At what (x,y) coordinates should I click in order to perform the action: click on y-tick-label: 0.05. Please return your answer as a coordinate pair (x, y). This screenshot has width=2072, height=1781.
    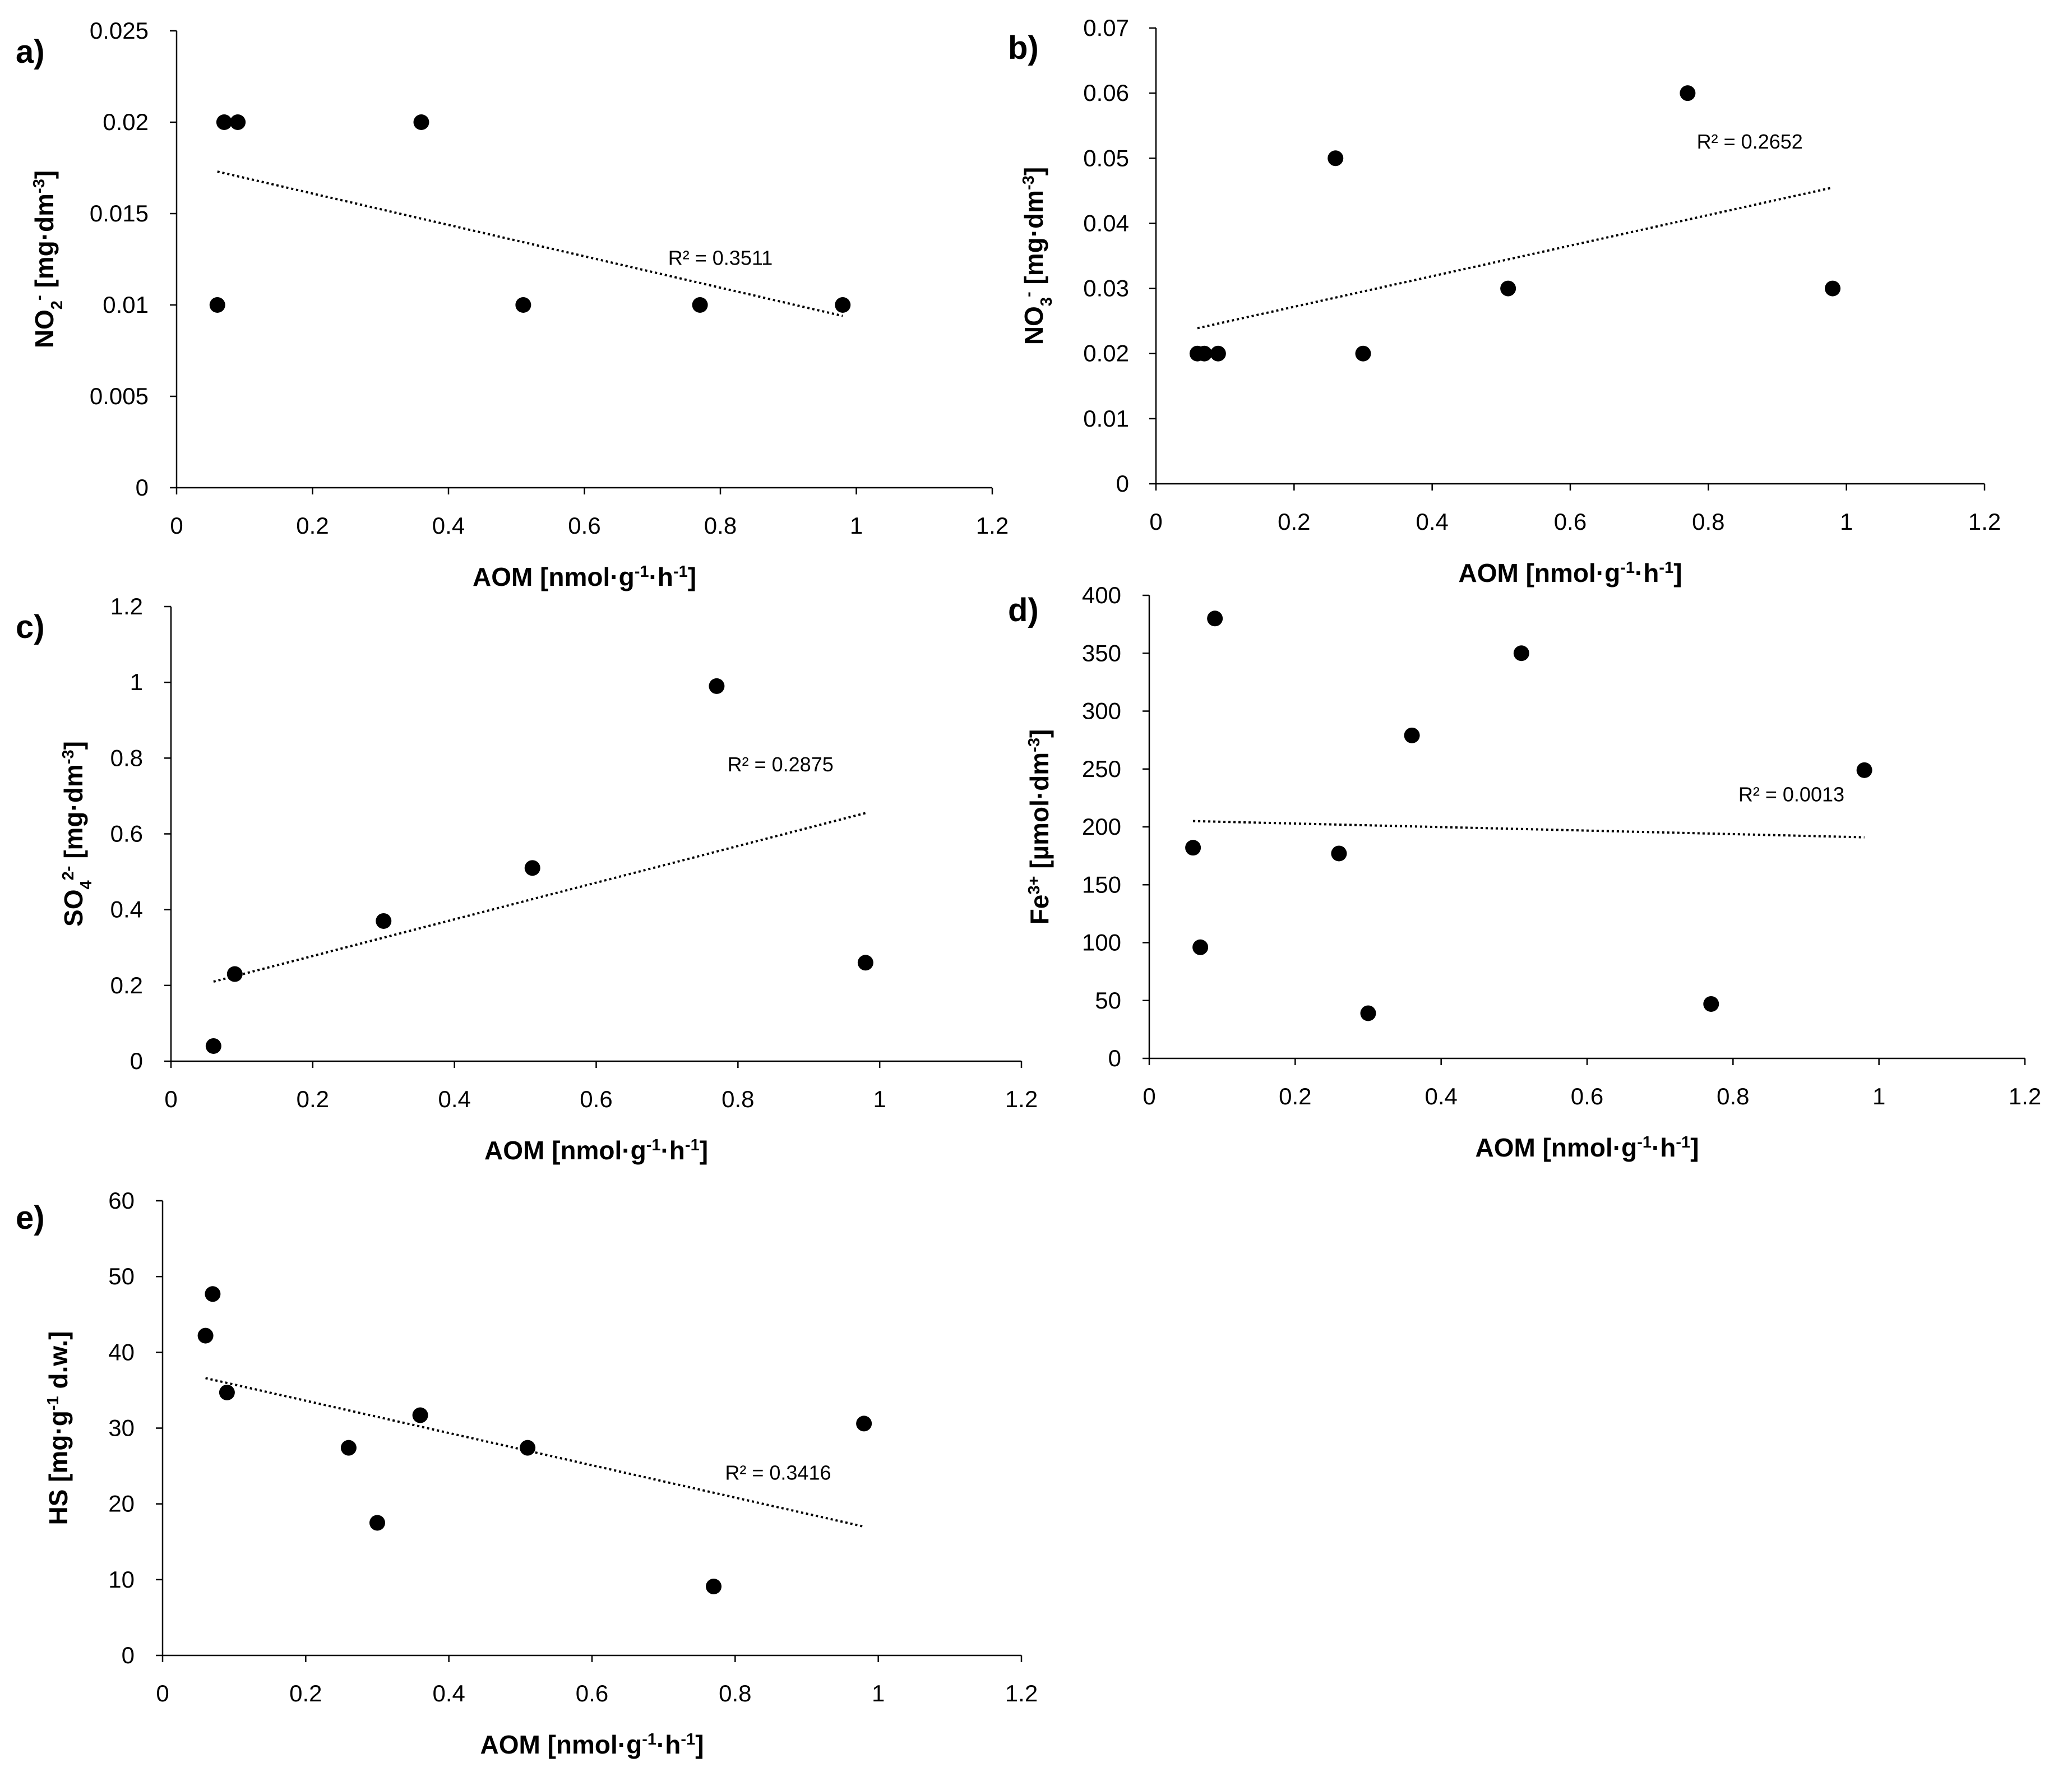
    Looking at the image, I should click on (1106, 158).